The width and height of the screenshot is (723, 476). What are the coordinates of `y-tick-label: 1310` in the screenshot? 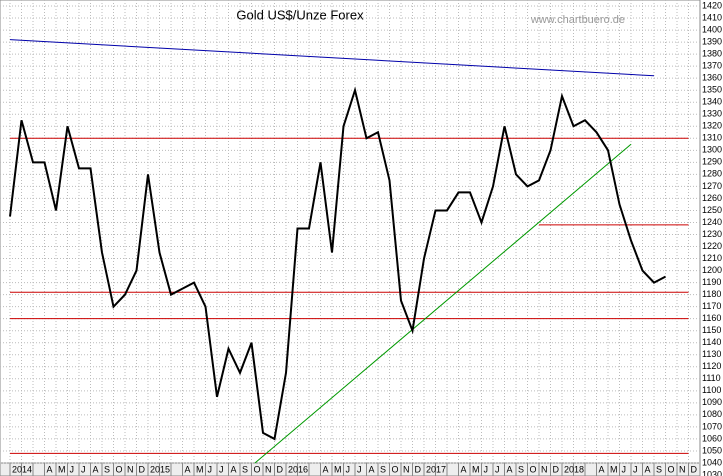 It's located at (712, 138).